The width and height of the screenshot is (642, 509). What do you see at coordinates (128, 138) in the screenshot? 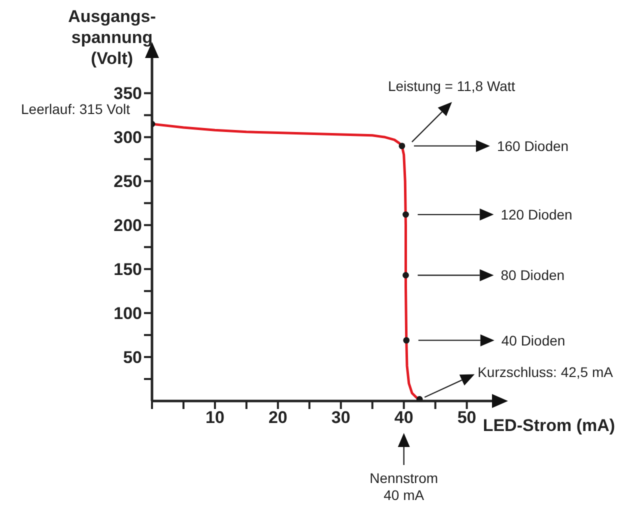
I see `y-tick-label: 300` at bounding box center [128, 138].